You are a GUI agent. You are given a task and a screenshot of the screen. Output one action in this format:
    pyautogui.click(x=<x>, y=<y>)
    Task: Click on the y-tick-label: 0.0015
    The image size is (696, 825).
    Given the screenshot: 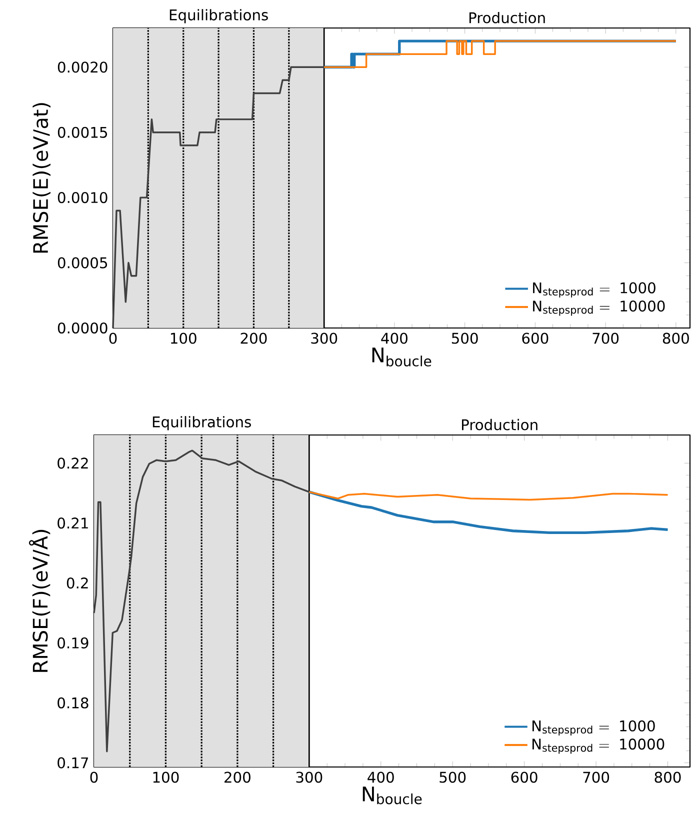 What is the action you would take?
    pyautogui.click(x=82, y=132)
    